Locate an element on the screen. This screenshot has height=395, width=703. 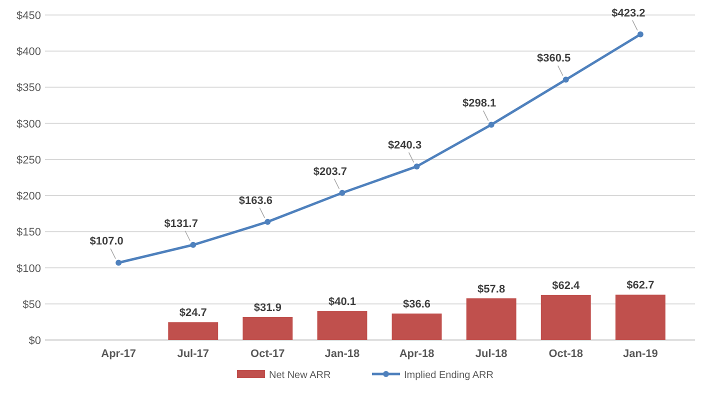
data-label: $36.6 is located at coordinates (417, 304).